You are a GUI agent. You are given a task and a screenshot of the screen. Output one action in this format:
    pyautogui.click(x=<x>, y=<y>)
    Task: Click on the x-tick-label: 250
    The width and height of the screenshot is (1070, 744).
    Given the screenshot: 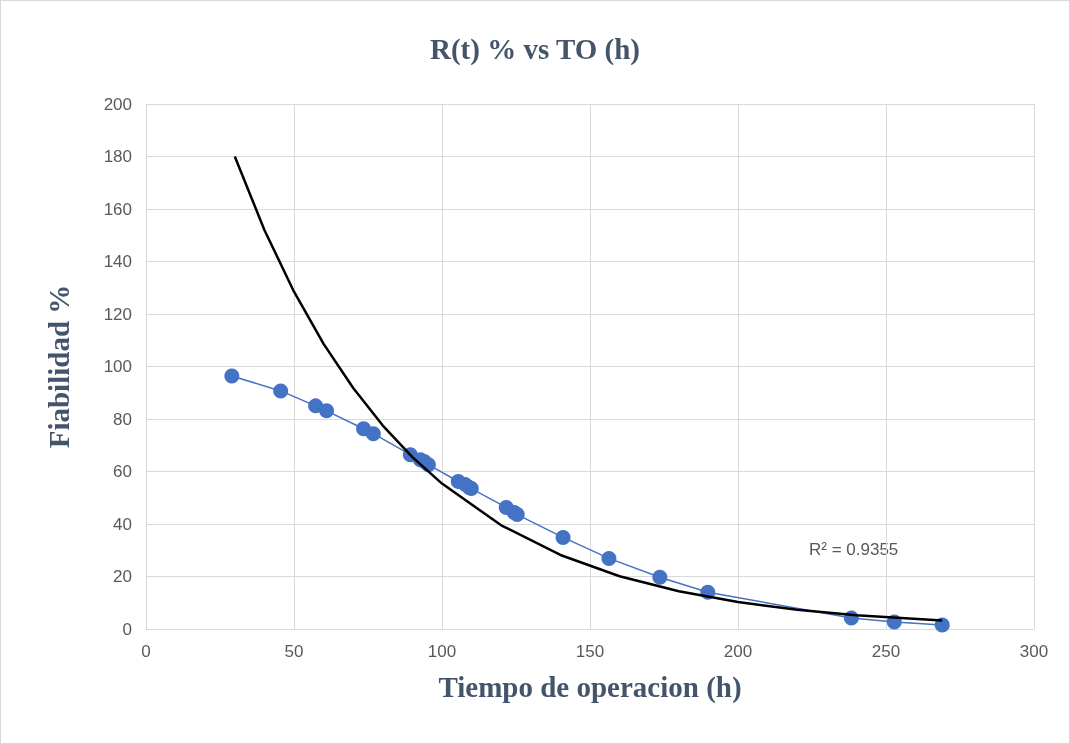 What is the action you would take?
    pyautogui.click(x=886, y=651)
    